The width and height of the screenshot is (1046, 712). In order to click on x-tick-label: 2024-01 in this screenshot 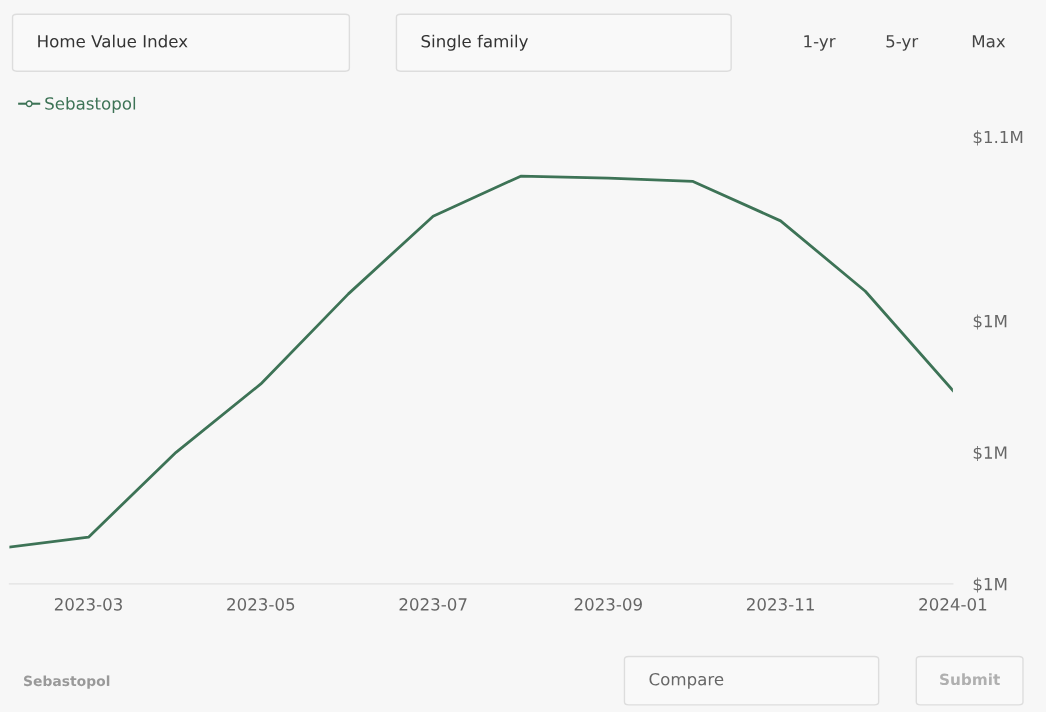, I will do `click(953, 604)`.